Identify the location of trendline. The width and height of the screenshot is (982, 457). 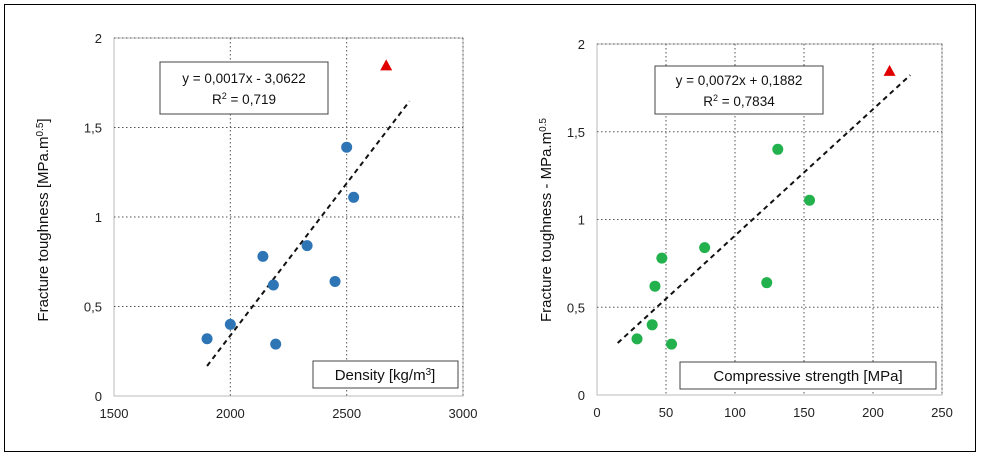
(308, 233).